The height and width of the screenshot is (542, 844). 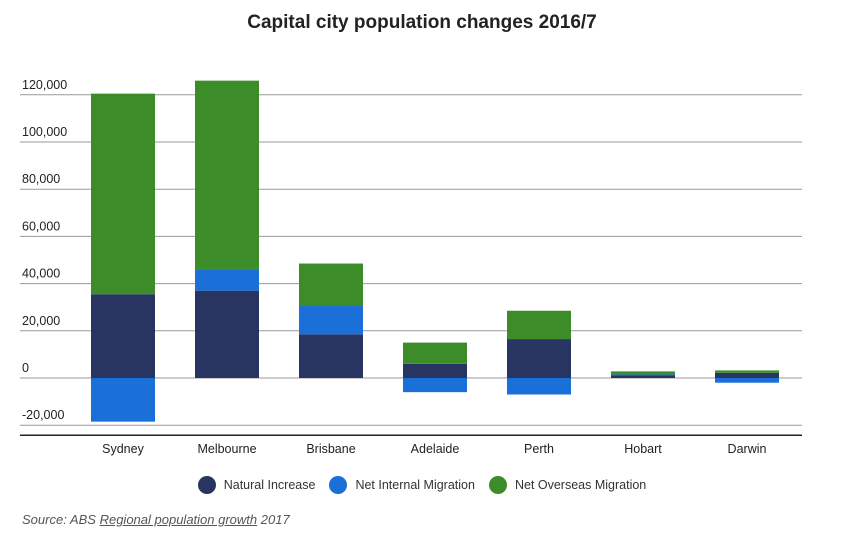 What do you see at coordinates (227, 334) in the screenshot?
I see `bar-melbourne-natural-increase` at bounding box center [227, 334].